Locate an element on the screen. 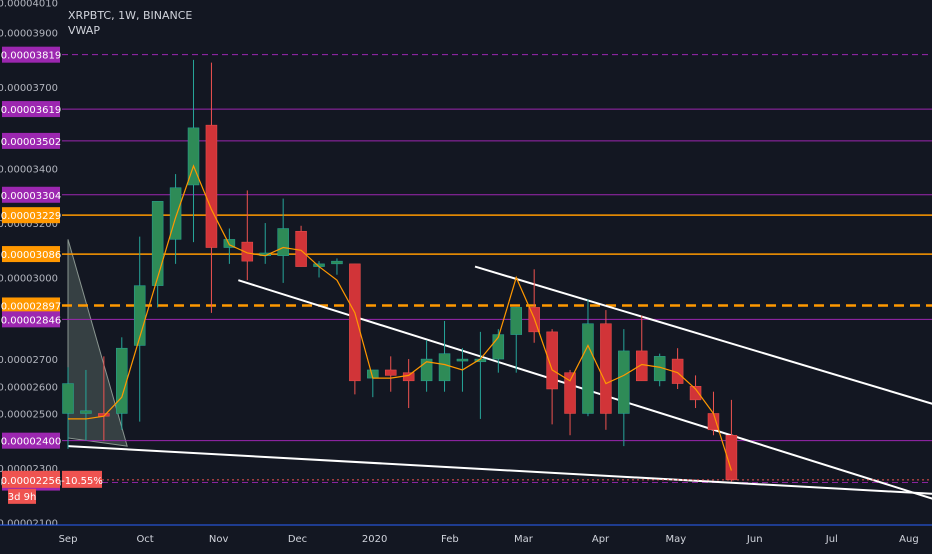 The height and width of the screenshot is (554, 932). price-change-label: -10.55% is located at coordinates (82, 481).